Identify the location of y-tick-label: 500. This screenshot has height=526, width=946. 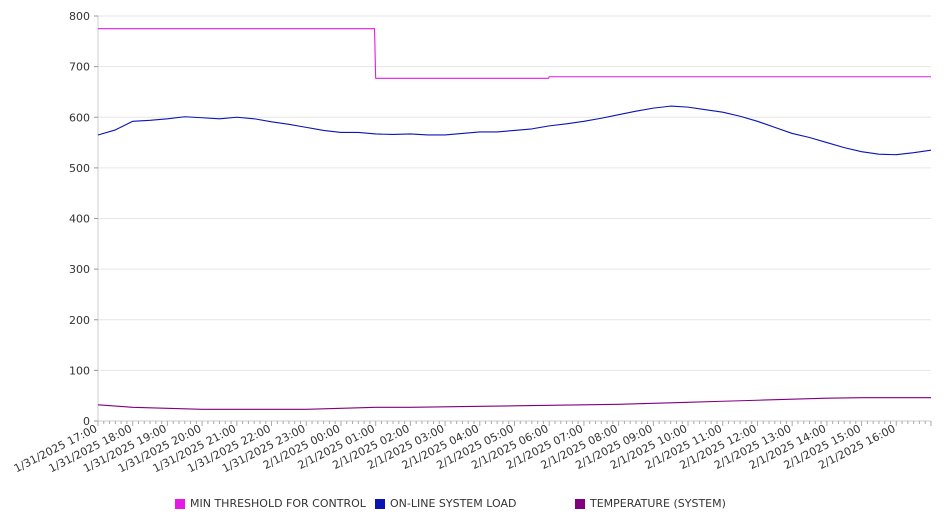
(79, 168).